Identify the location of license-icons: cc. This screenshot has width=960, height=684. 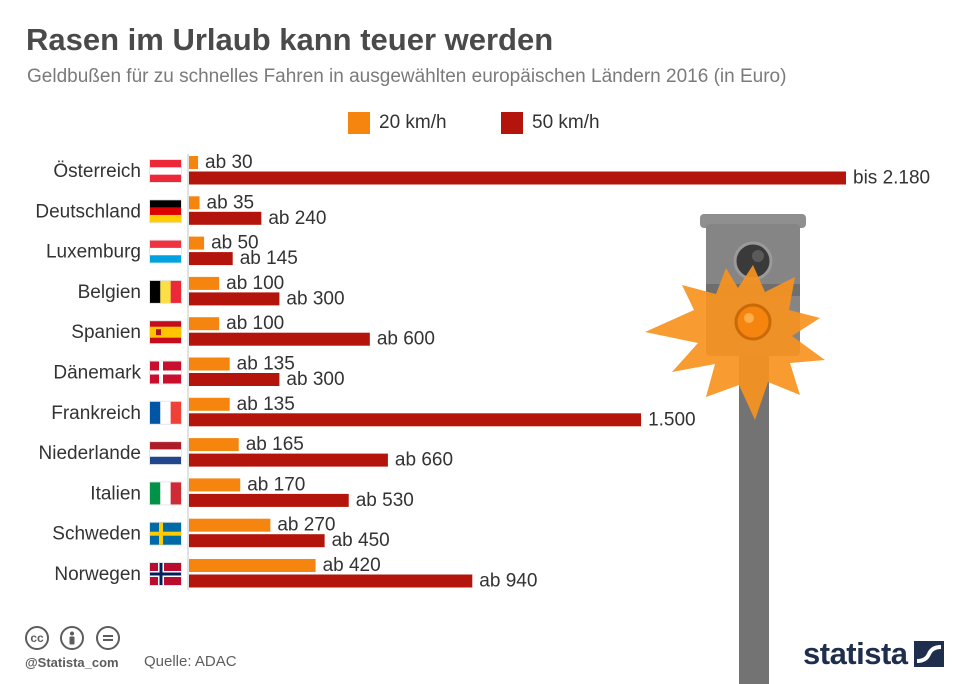
(76, 638).